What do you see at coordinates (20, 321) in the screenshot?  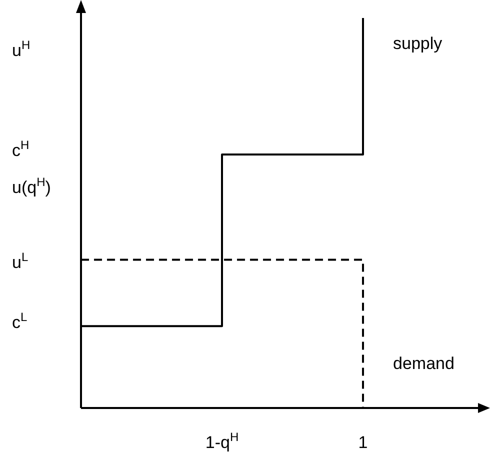 I see `text: c$^{L}$` at bounding box center [20, 321].